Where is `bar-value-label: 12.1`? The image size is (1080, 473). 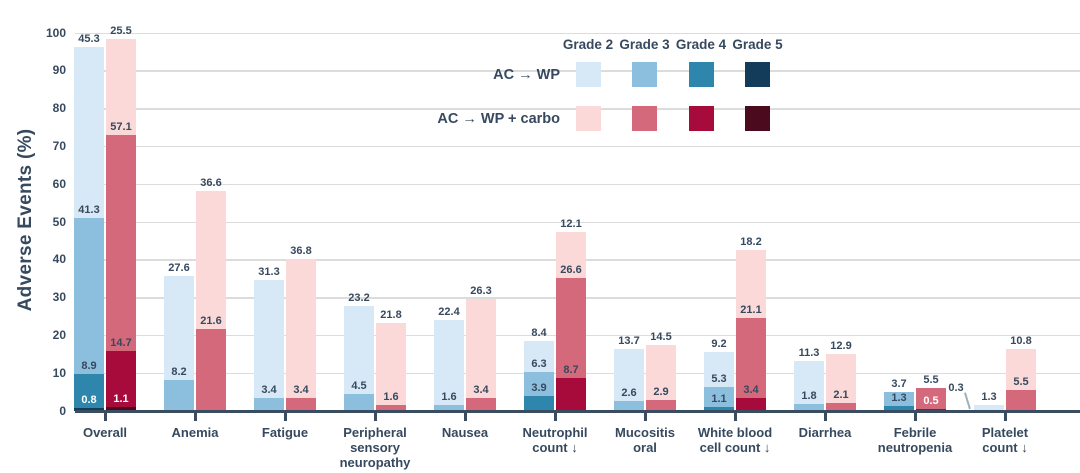
bar-value-label: 12.1 is located at coordinates (571, 223).